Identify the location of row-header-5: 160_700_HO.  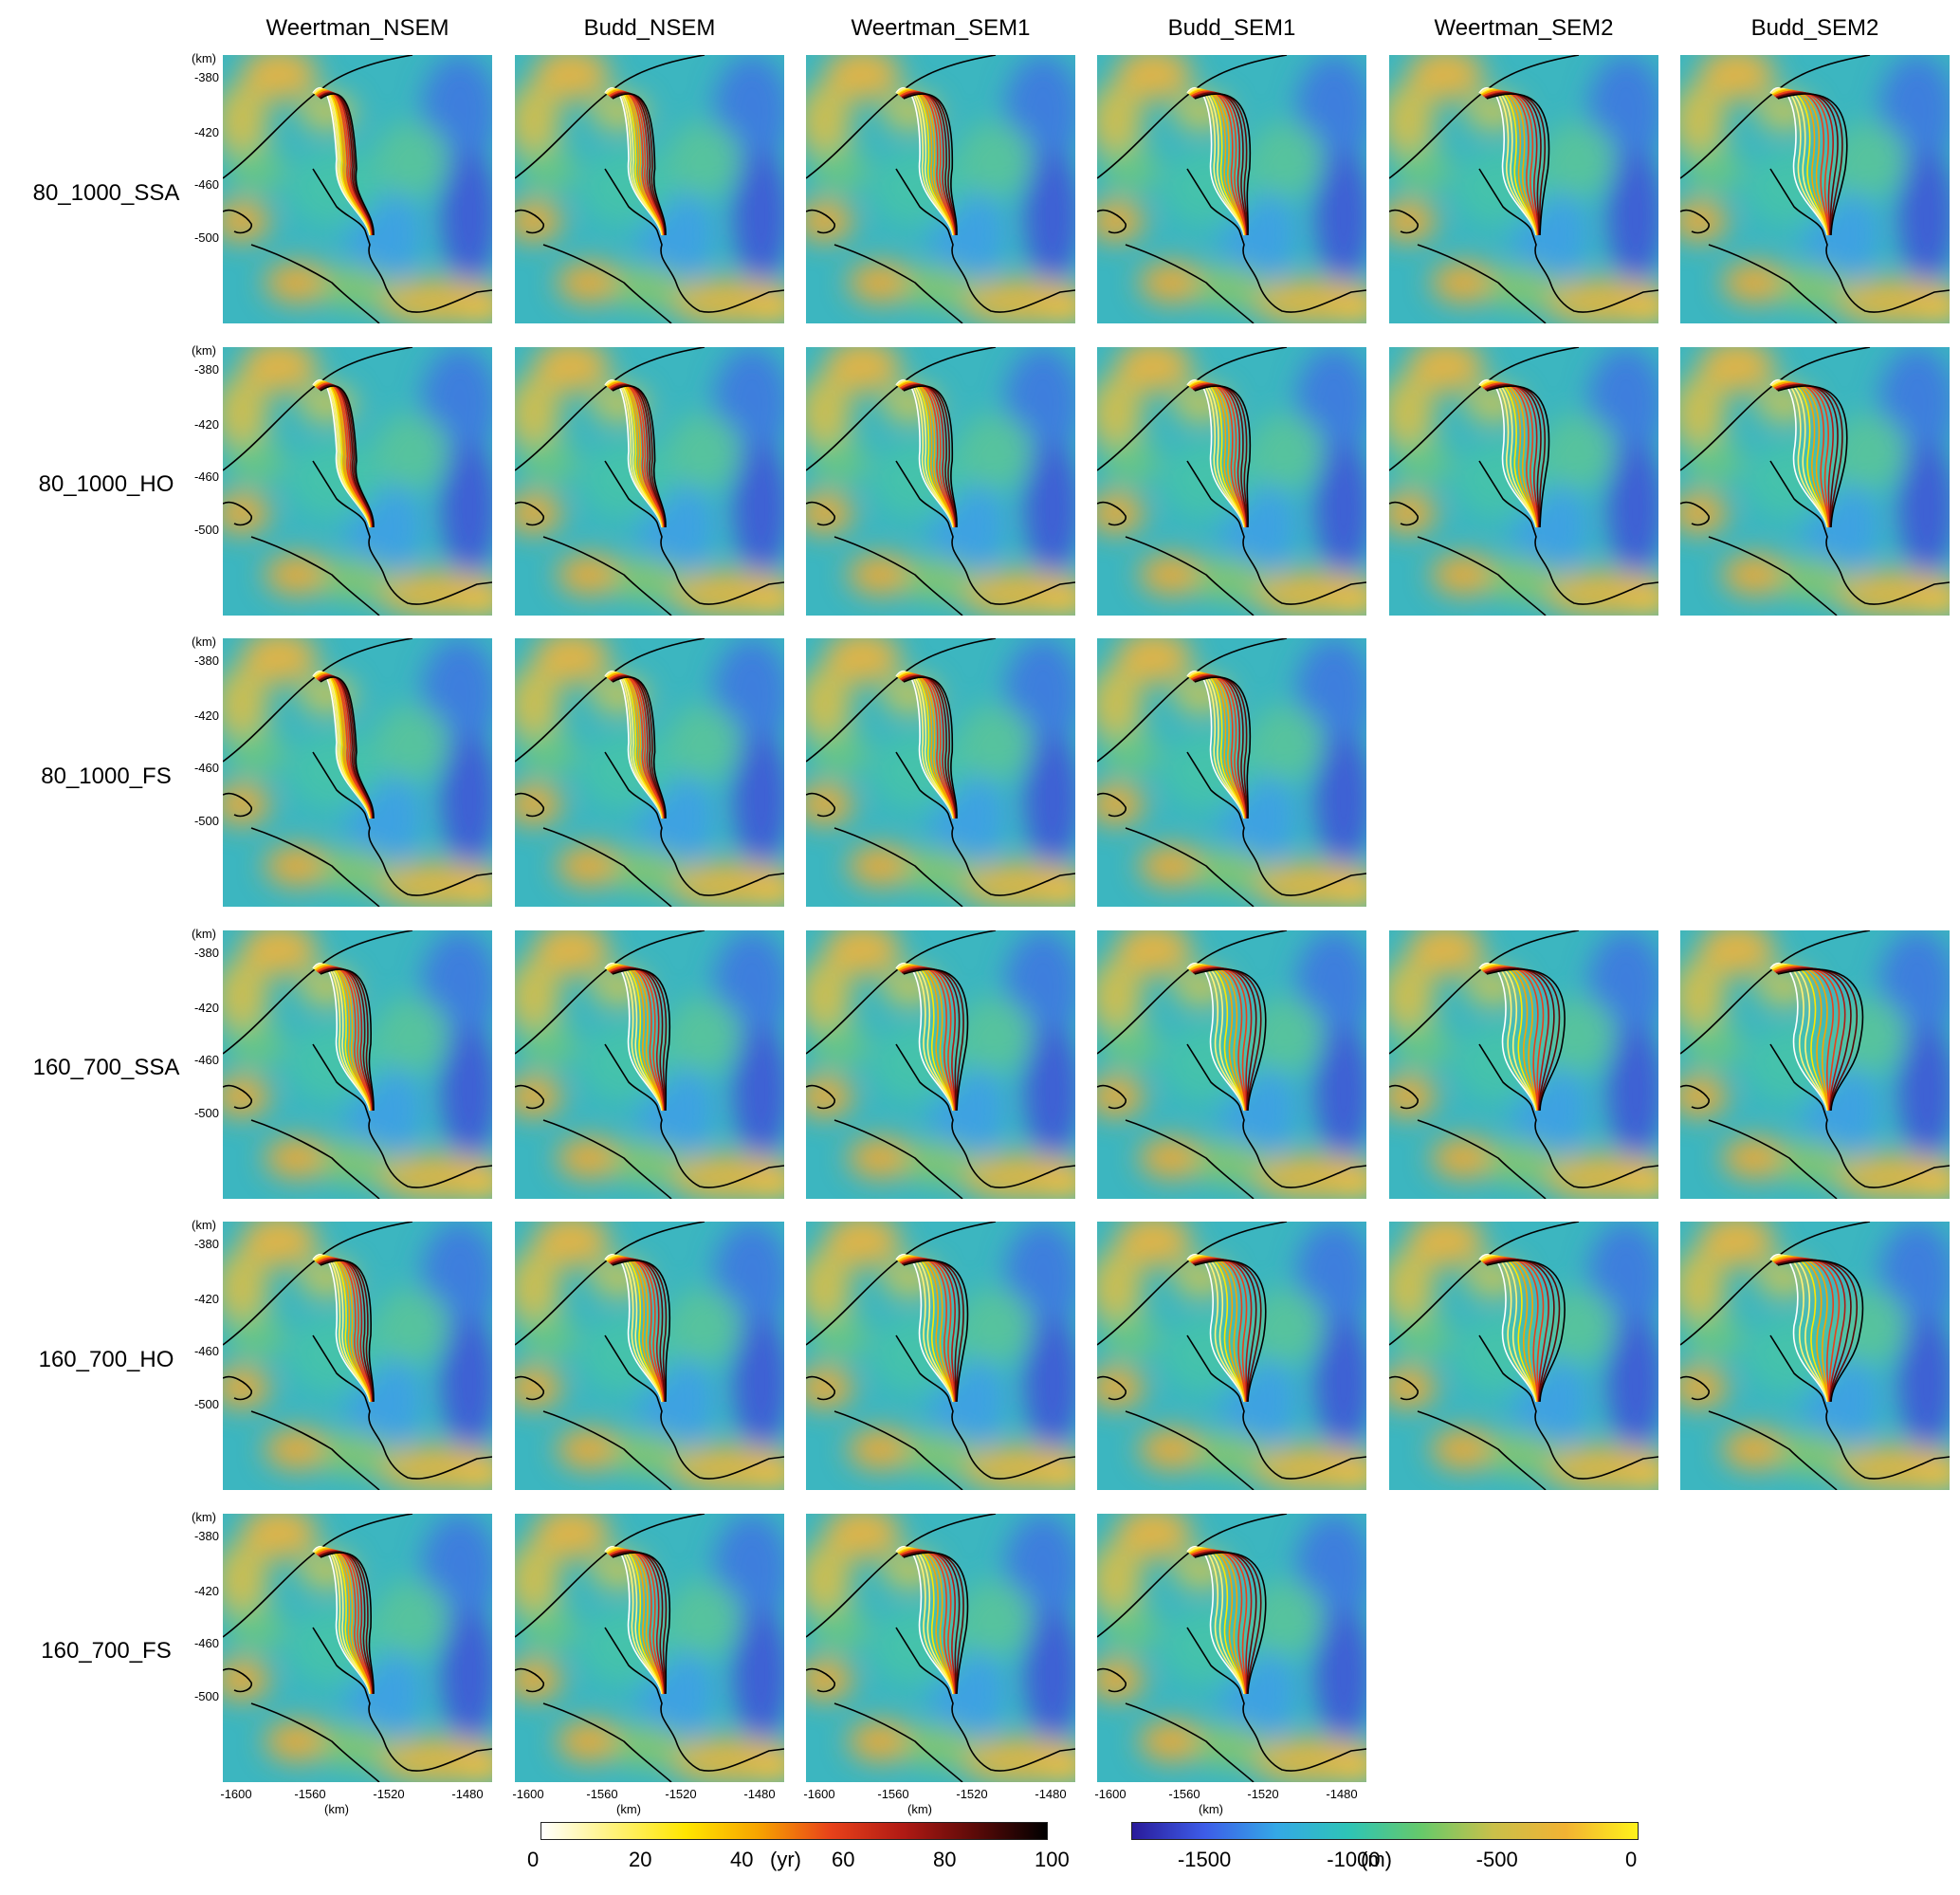
(106, 1359).